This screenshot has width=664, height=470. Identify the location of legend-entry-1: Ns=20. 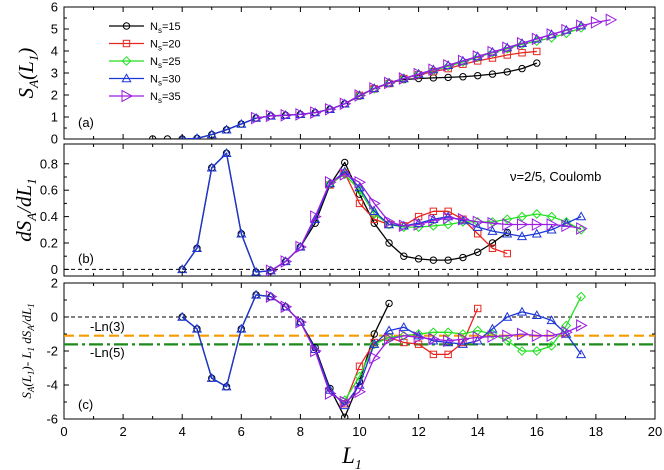
(145, 46).